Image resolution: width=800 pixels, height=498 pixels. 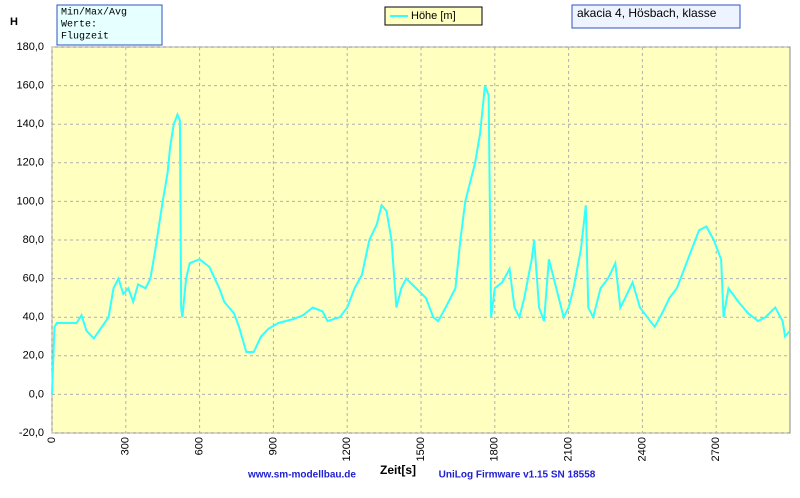 I want to click on x-axis-label: Zeit[s], so click(x=398, y=470).